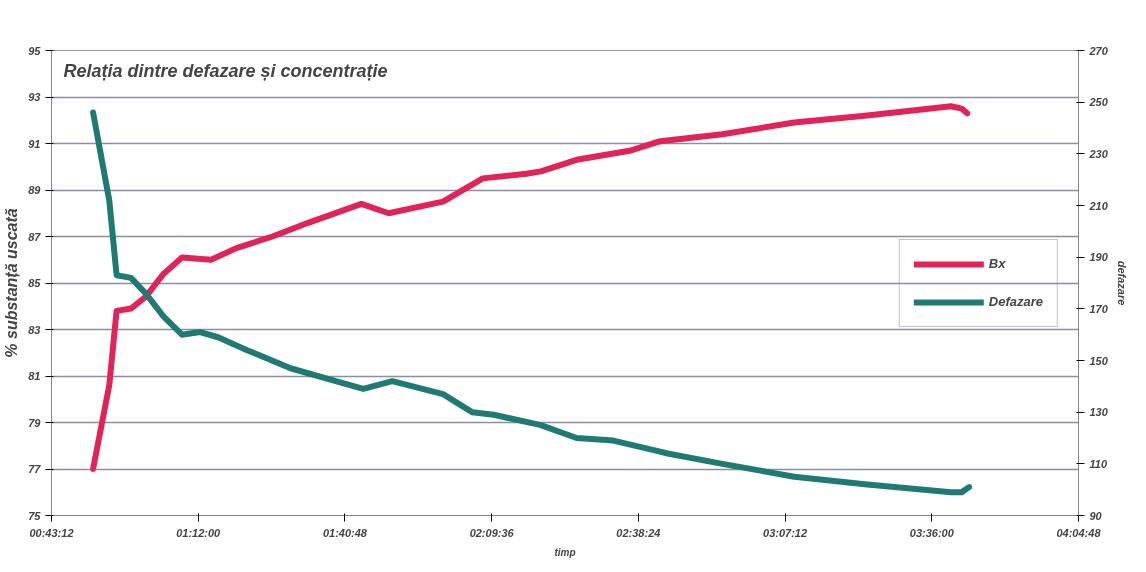 The width and height of the screenshot is (1146, 572). What do you see at coordinates (638, 532) in the screenshot?
I see `x-tick-label: 02:38:24` at bounding box center [638, 532].